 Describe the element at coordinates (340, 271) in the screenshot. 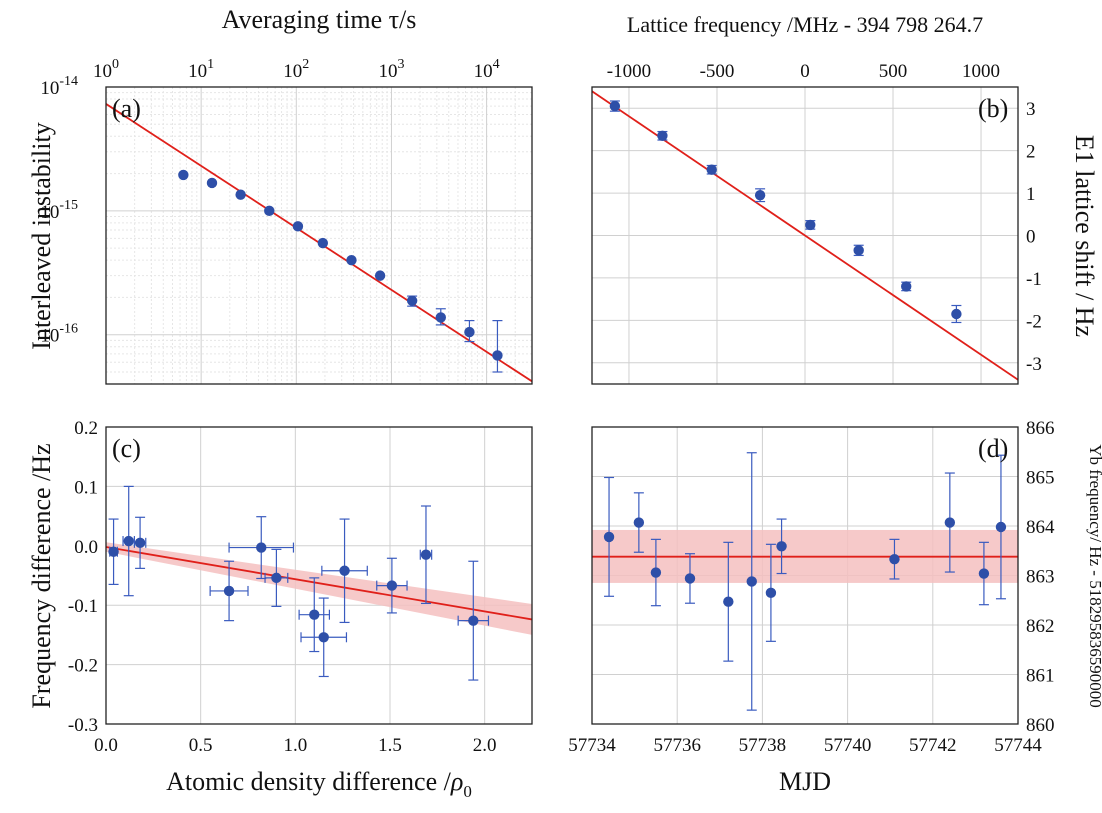

I see `panel-a-points` at that location.